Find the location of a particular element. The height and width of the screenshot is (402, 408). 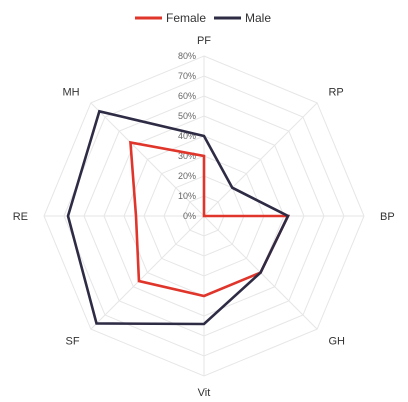

axis-label-sf: SF is located at coordinates (72, 341).